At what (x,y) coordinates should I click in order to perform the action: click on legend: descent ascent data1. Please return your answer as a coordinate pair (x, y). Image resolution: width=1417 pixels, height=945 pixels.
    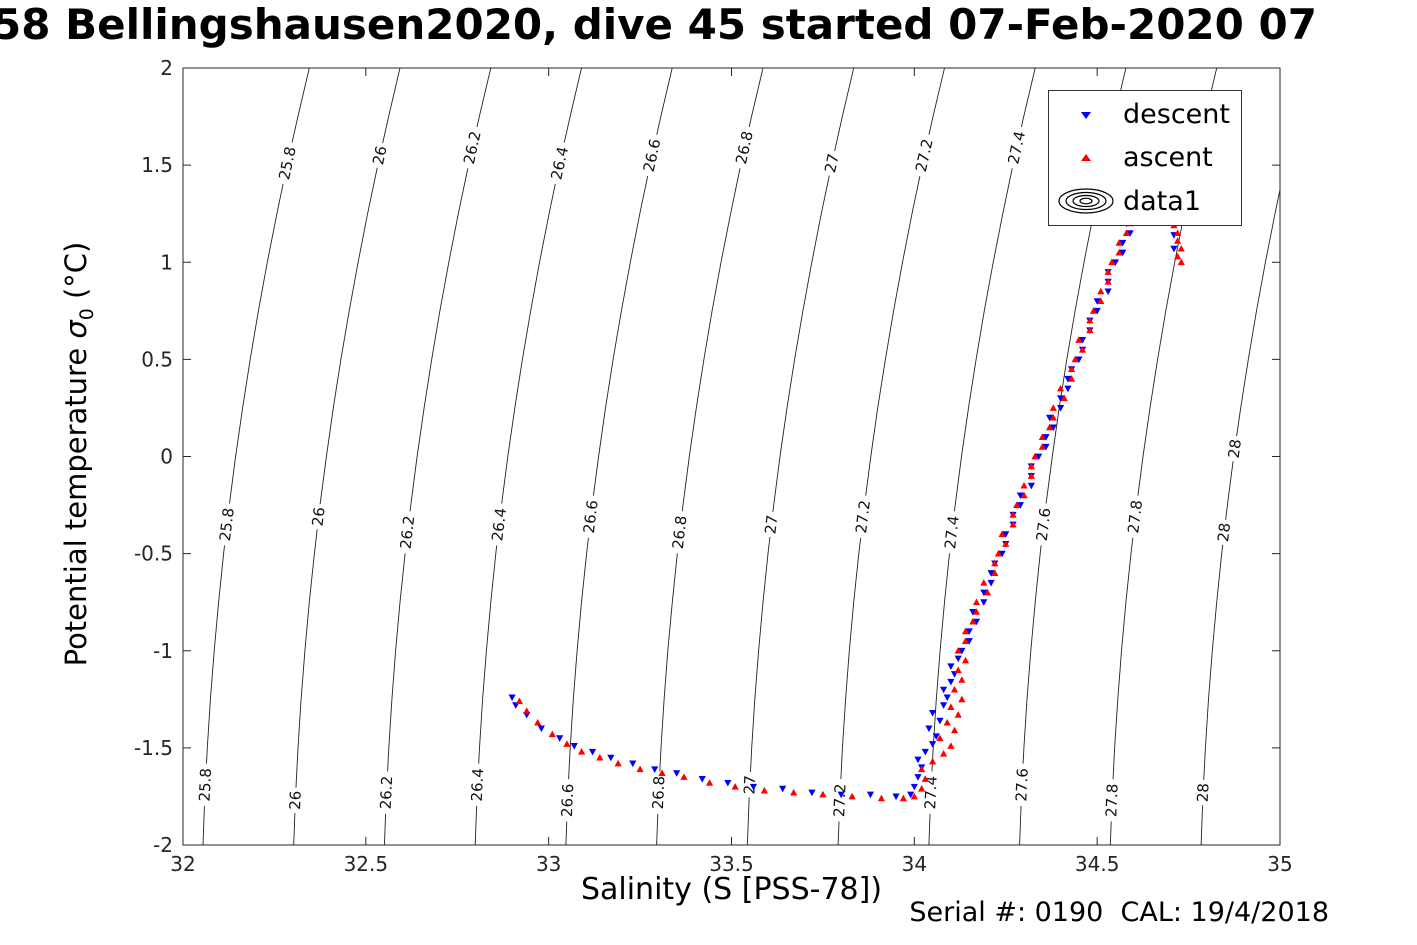
    Looking at the image, I should click on (1145, 158).